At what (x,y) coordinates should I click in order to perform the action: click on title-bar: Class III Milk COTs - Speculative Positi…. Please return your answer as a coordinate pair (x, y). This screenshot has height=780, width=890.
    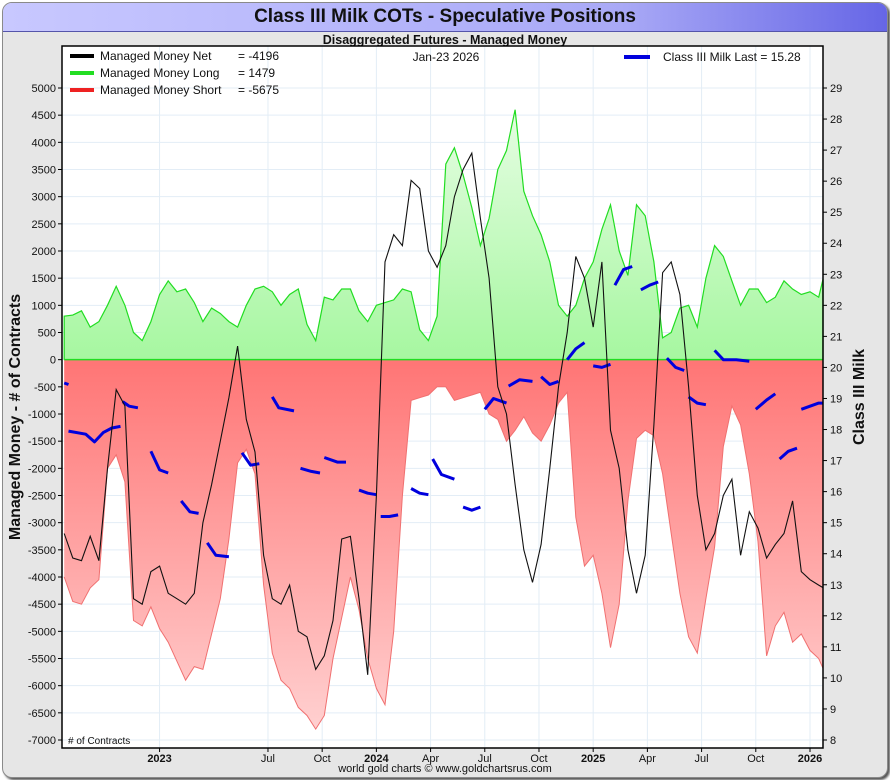
    Looking at the image, I should click on (445, 17).